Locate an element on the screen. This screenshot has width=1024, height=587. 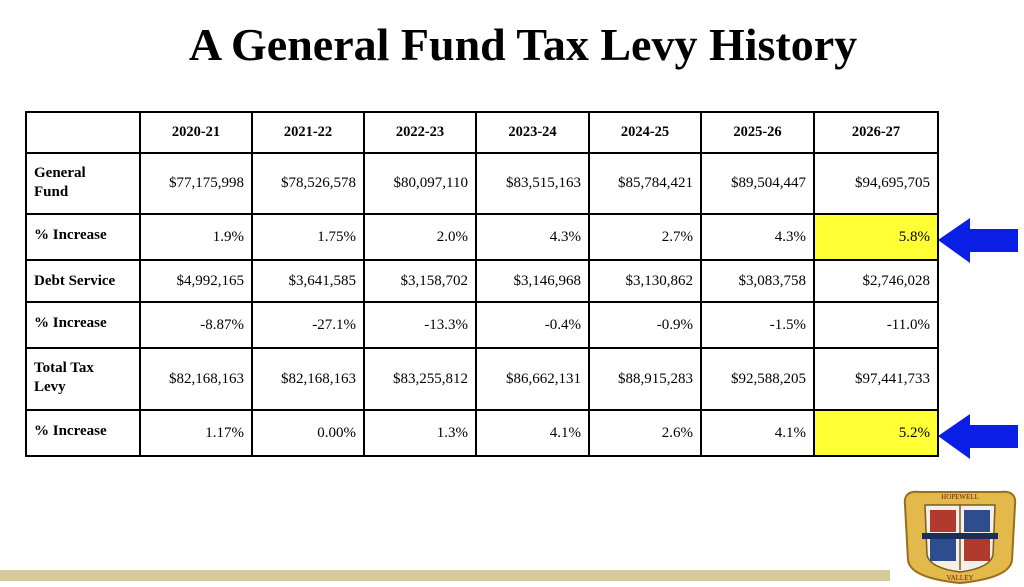
column-header: 2021-22 is located at coordinates (308, 132).